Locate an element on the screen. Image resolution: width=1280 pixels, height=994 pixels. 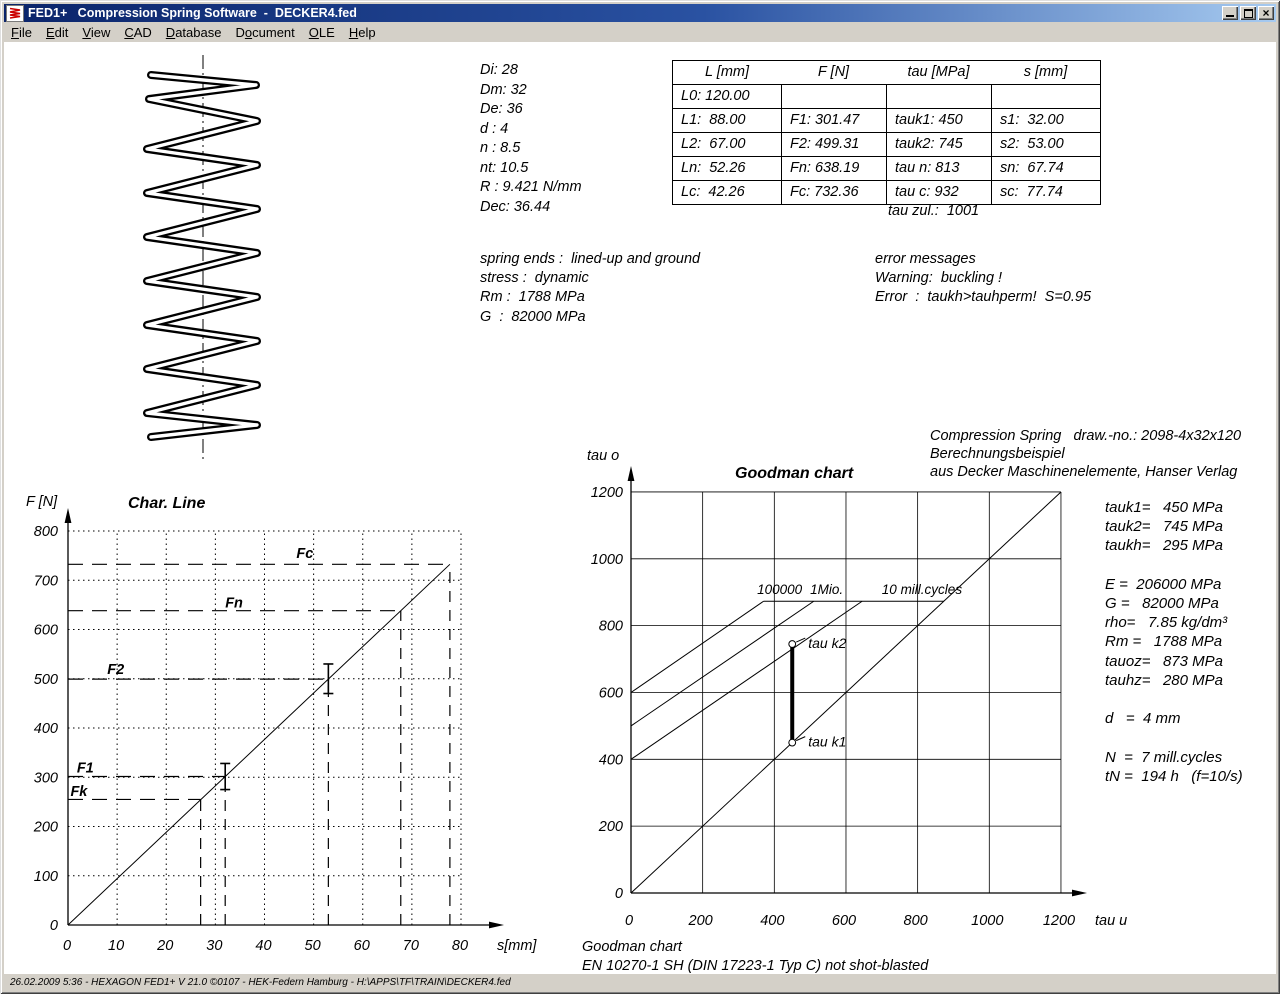
maximize-button is located at coordinates (1248, 13).